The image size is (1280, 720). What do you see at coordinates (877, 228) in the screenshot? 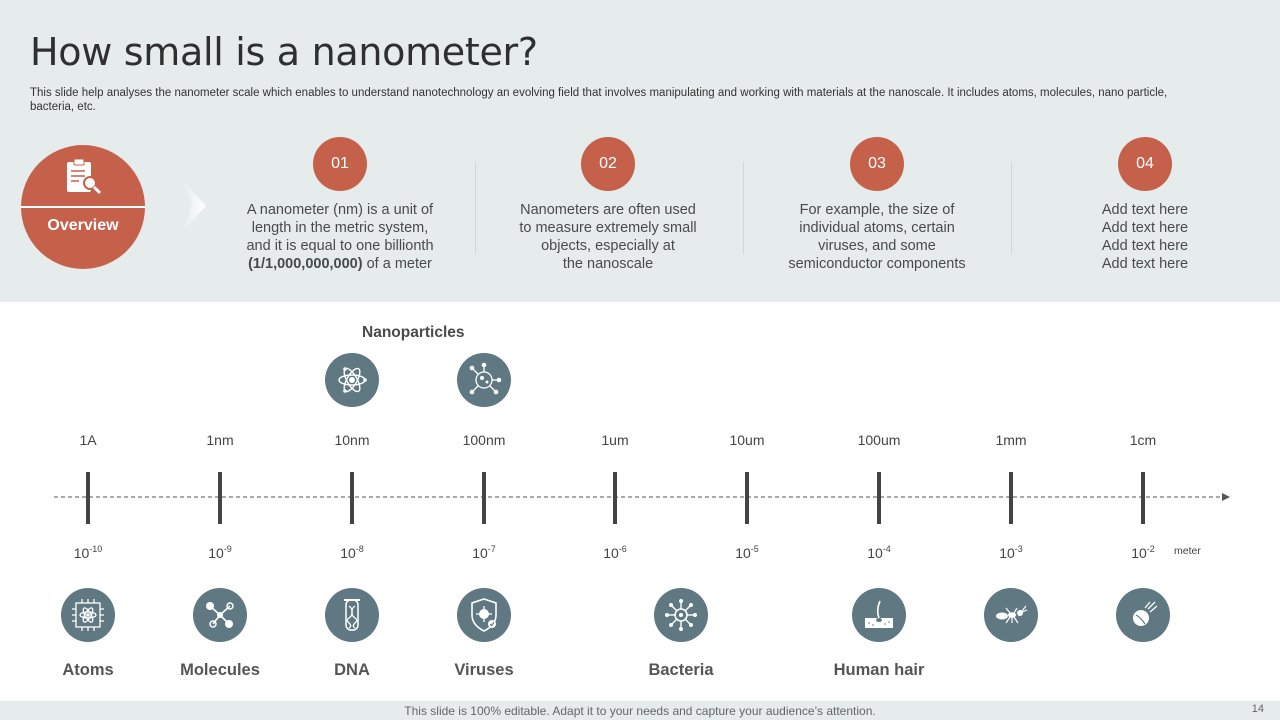
I see `step-line: individual atoms, certain` at bounding box center [877, 228].